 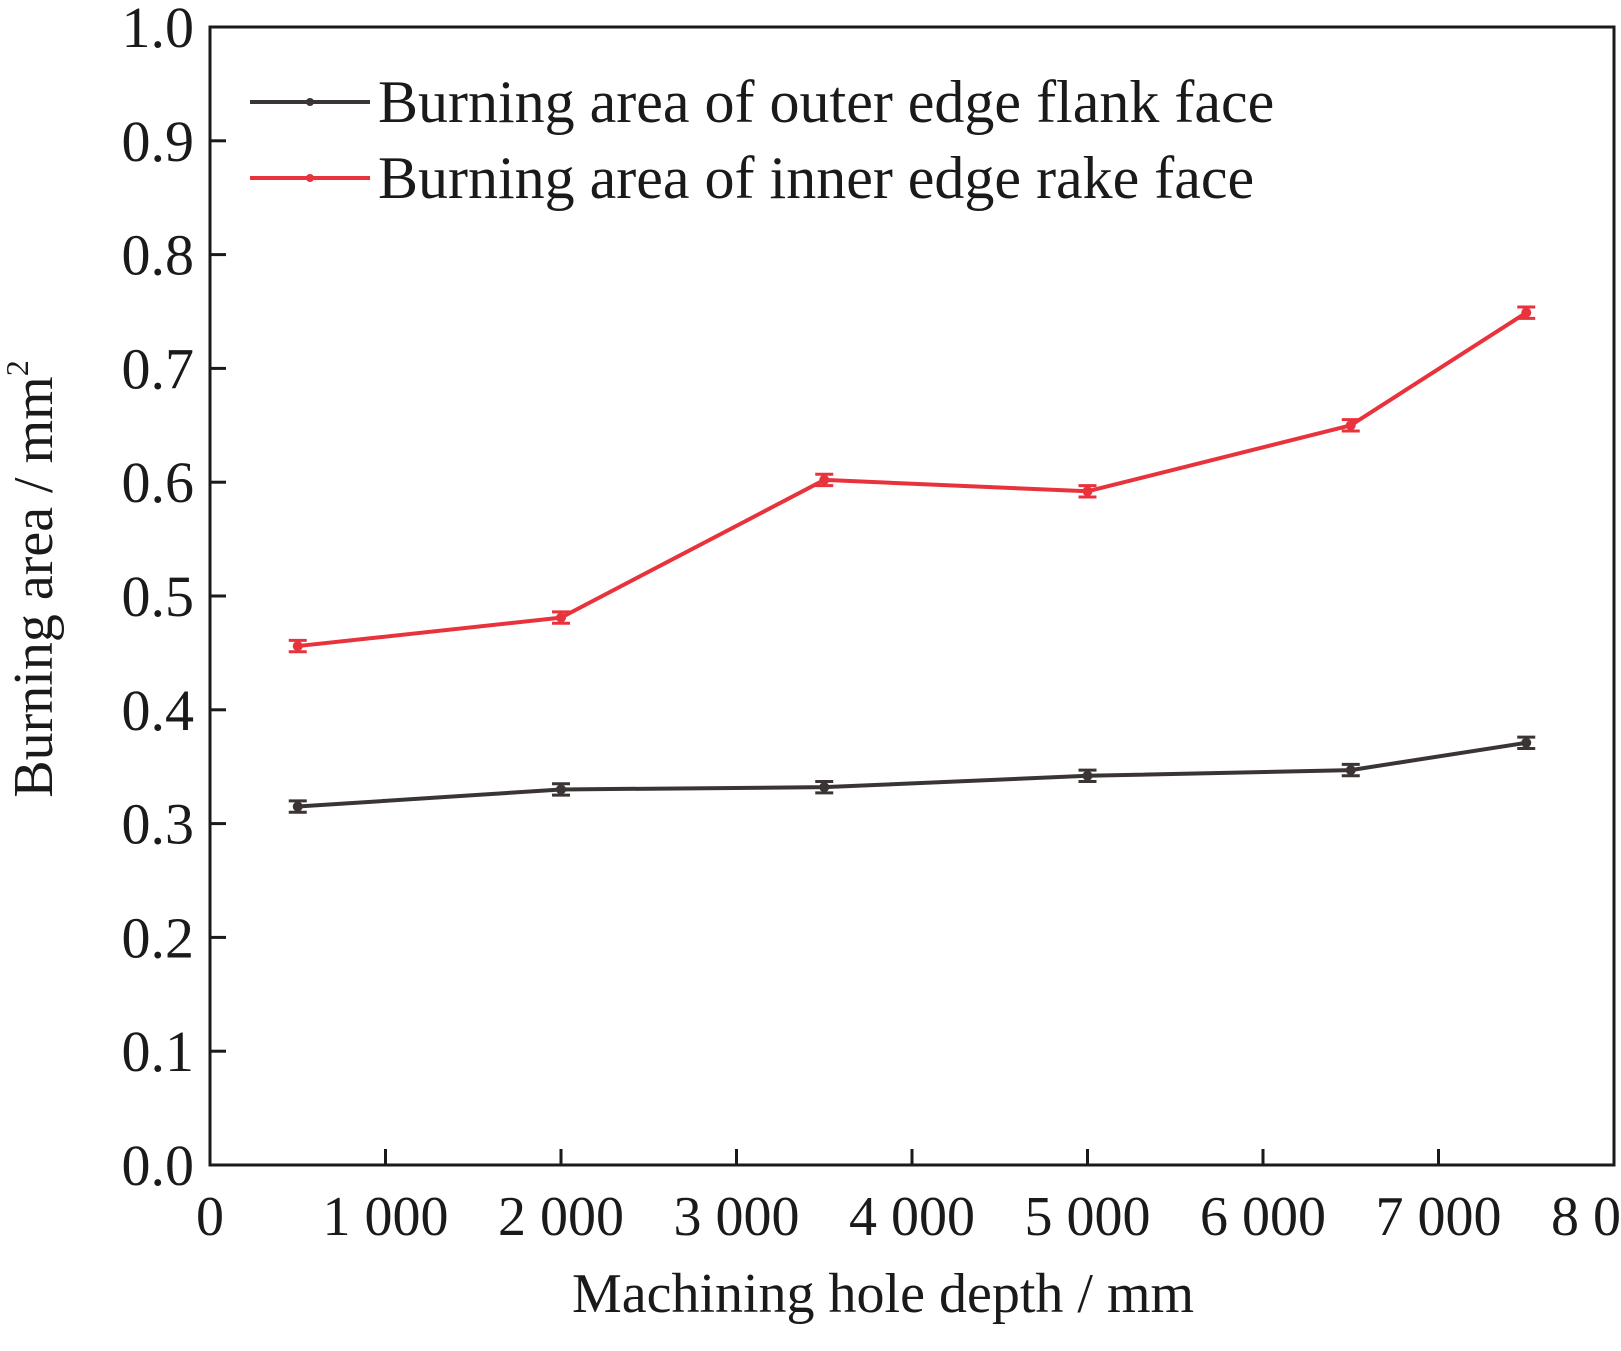 I want to click on y-tick-label: 0.5, so click(x=158, y=596).